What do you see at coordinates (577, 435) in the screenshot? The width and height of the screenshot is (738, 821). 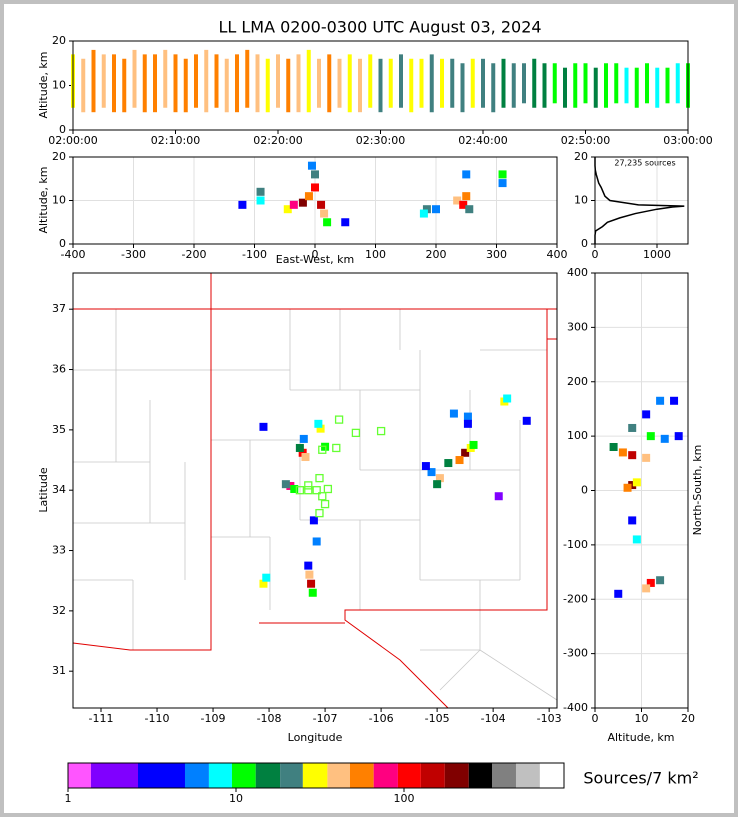 I see `y-tick-label: 100` at bounding box center [577, 435].